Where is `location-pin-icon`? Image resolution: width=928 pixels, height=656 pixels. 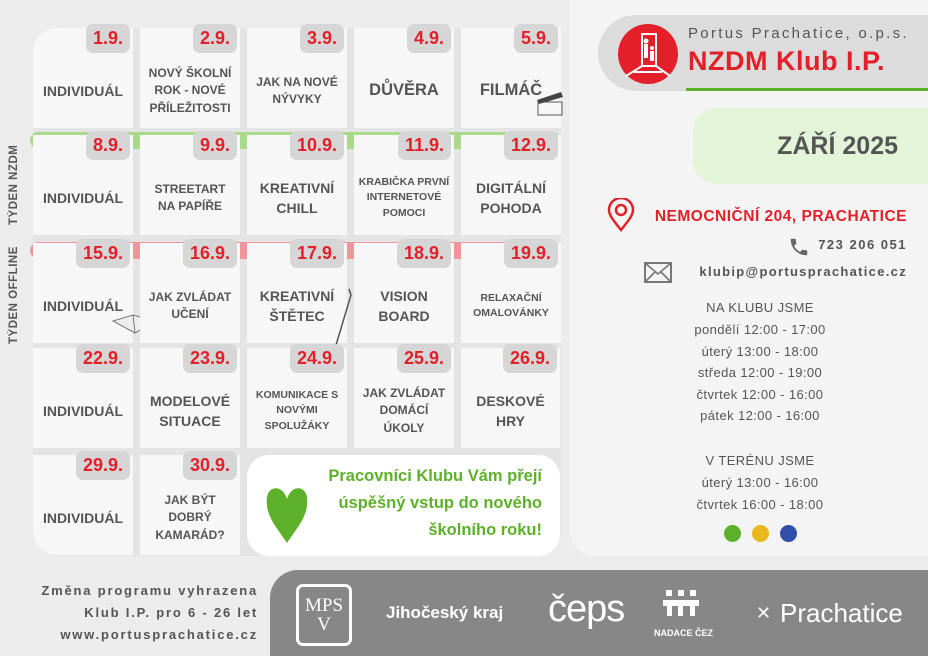 location-pin-icon is located at coordinates (621, 215).